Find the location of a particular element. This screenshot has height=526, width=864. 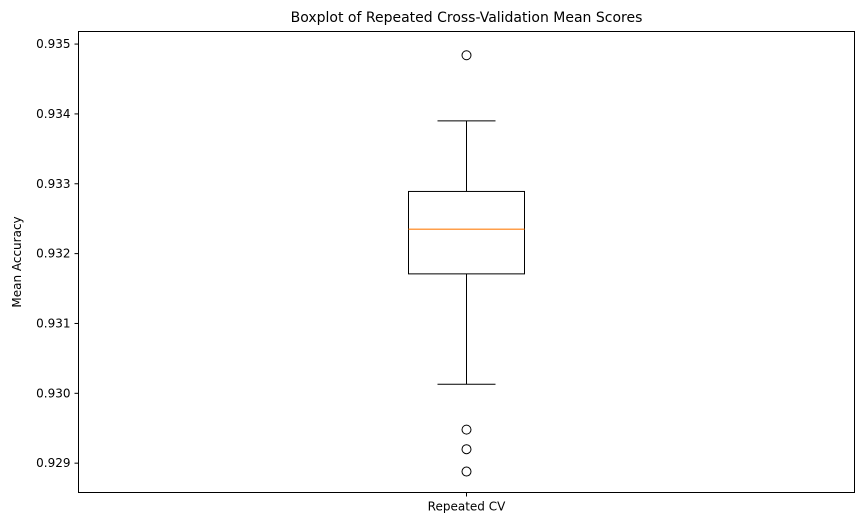

y-axis-ticks: 0.929 0.930 0.931 0.932 0.933 0.934 0.935 is located at coordinates (57, 253).